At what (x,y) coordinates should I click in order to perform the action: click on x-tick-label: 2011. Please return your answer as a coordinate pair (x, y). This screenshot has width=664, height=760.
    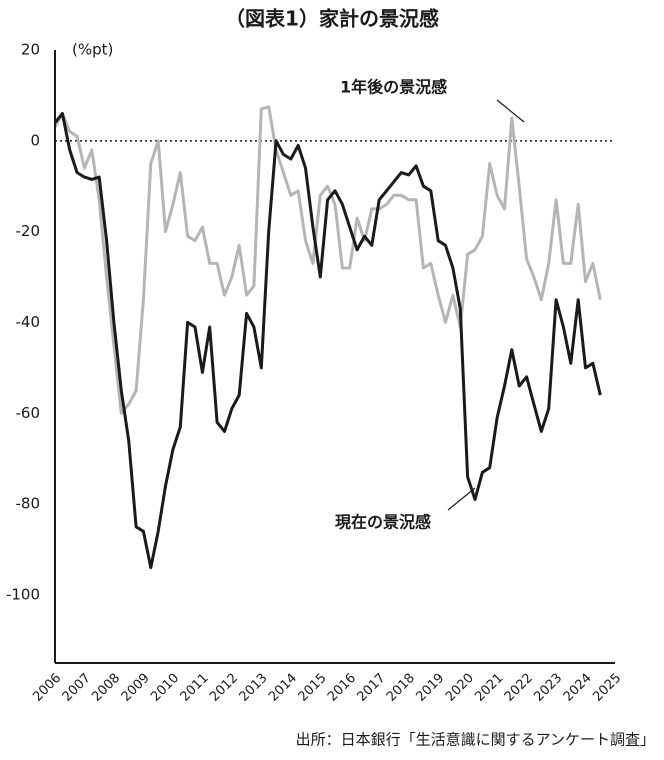
    Looking at the image, I should click on (195, 688).